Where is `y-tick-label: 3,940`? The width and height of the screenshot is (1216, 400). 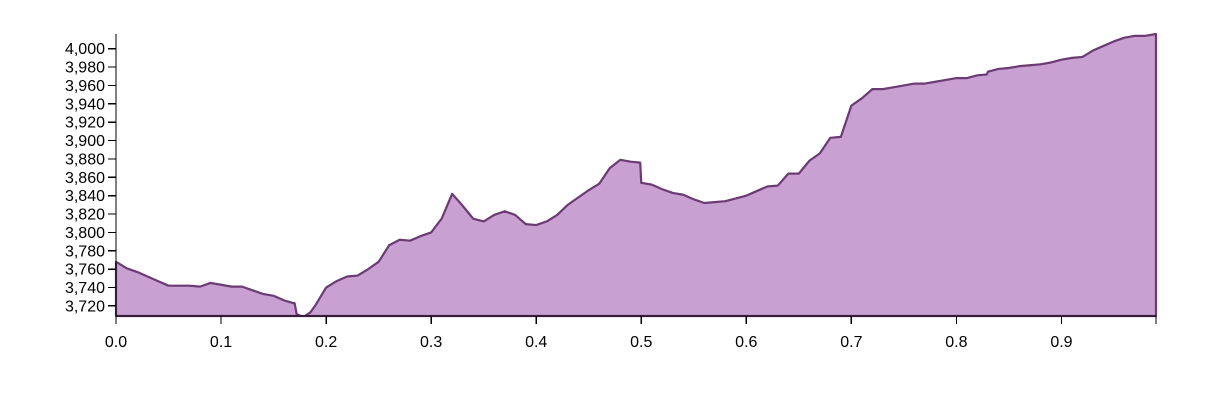
y-tick-label: 3,940 is located at coordinates (85, 104).